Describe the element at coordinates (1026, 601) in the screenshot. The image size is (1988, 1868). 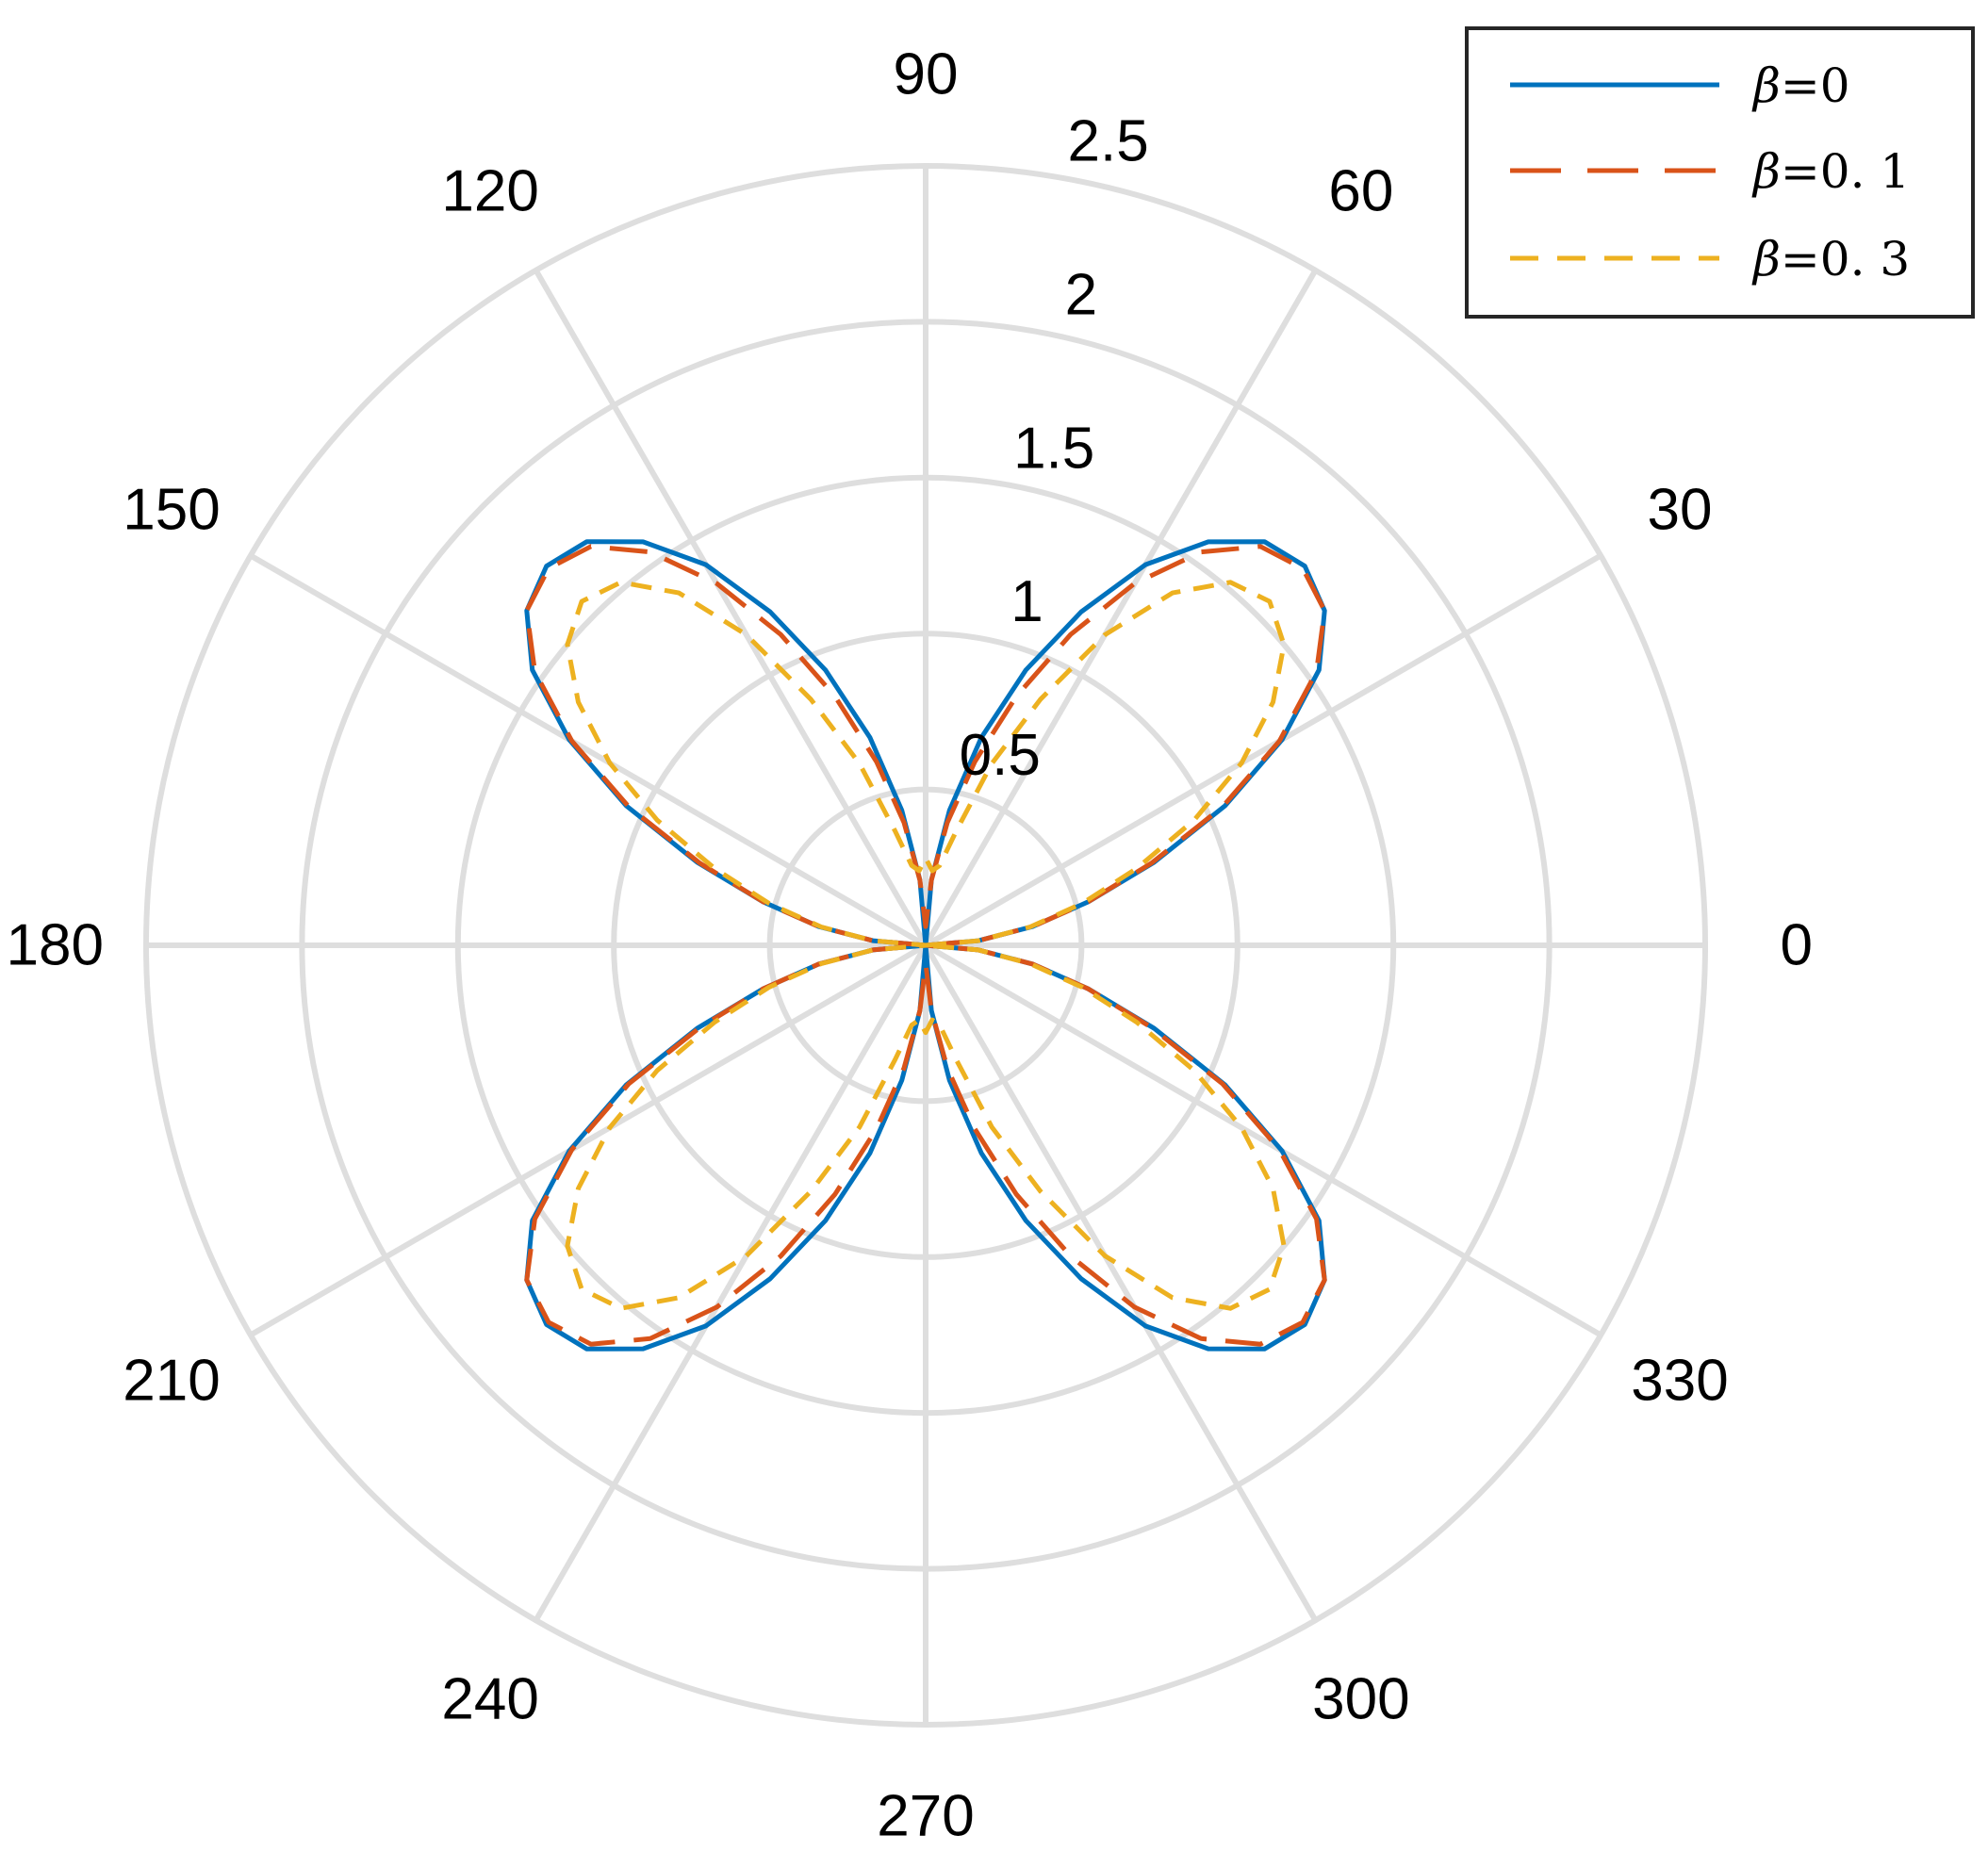
I see `r-label-1: 1` at that location.